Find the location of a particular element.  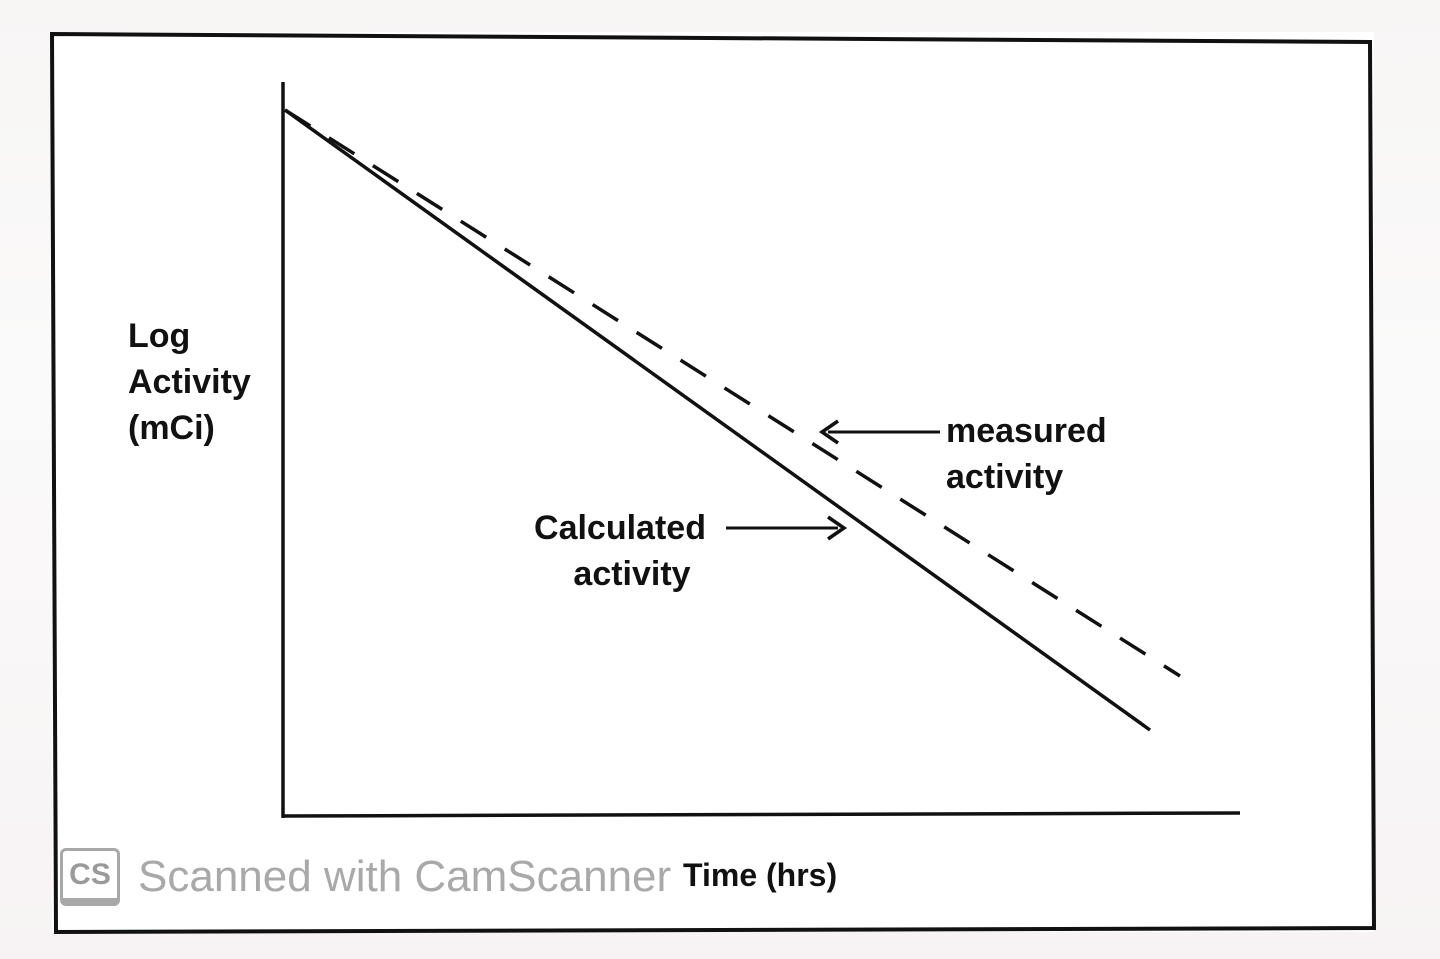

y-axis-label-line3: (mCi) is located at coordinates (171, 428).